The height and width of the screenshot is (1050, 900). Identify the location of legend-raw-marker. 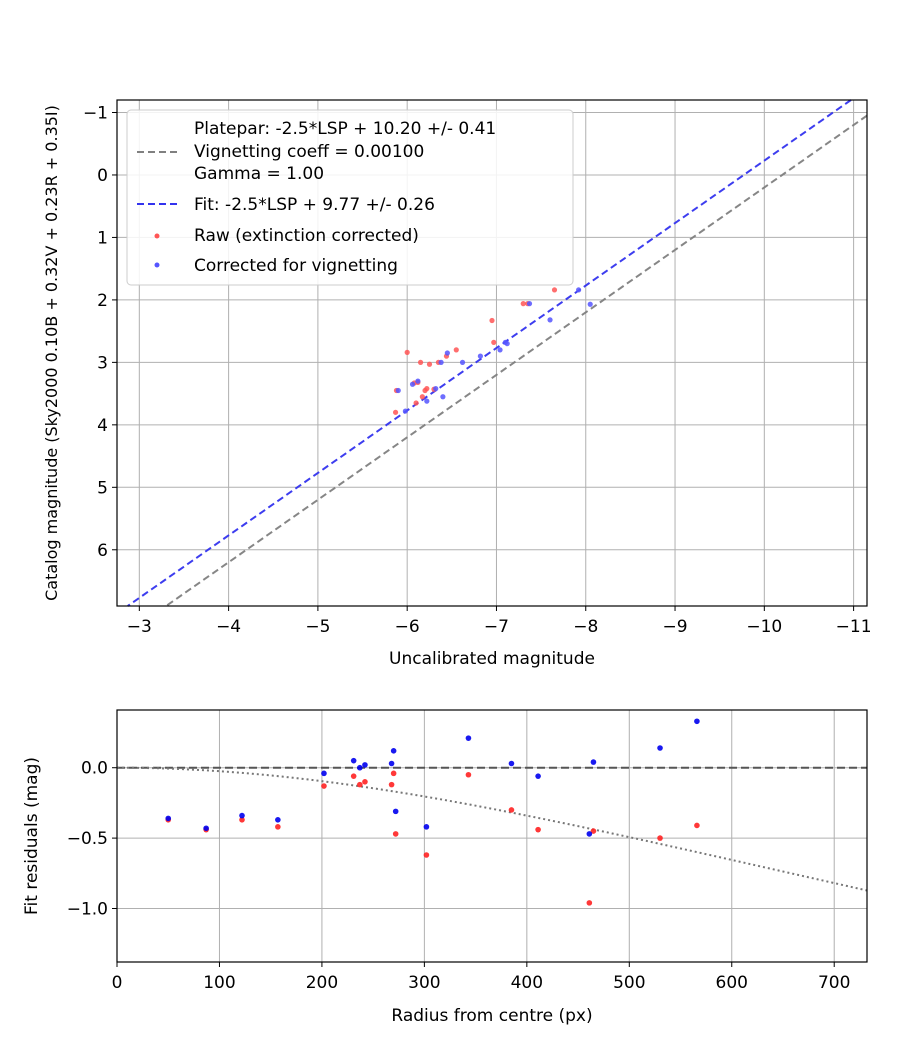
(157, 236).